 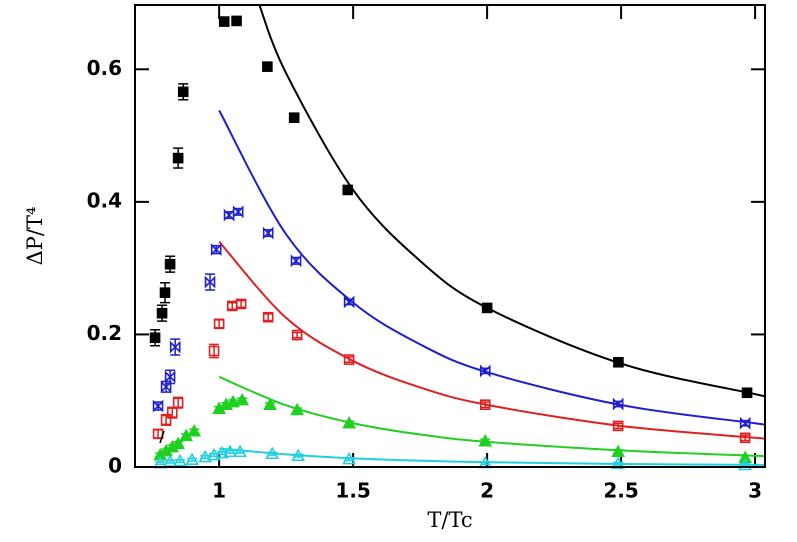 What do you see at coordinates (219, 491) in the screenshot?
I see `x-tick-label: 1` at bounding box center [219, 491].